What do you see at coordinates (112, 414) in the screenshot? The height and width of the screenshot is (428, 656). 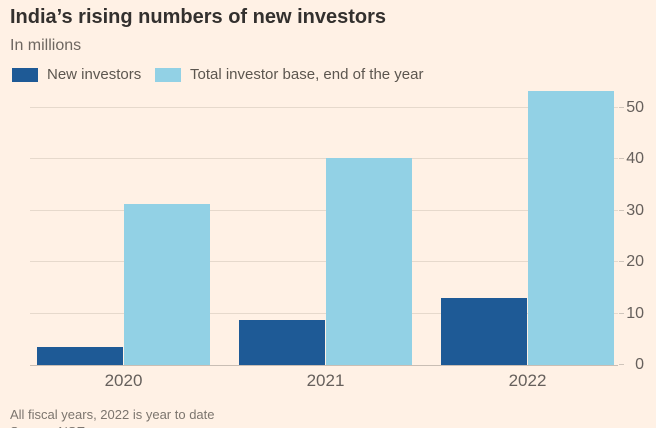 I see `chart-footnote: All fiscal years, 2022 is year to date` at bounding box center [112, 414].